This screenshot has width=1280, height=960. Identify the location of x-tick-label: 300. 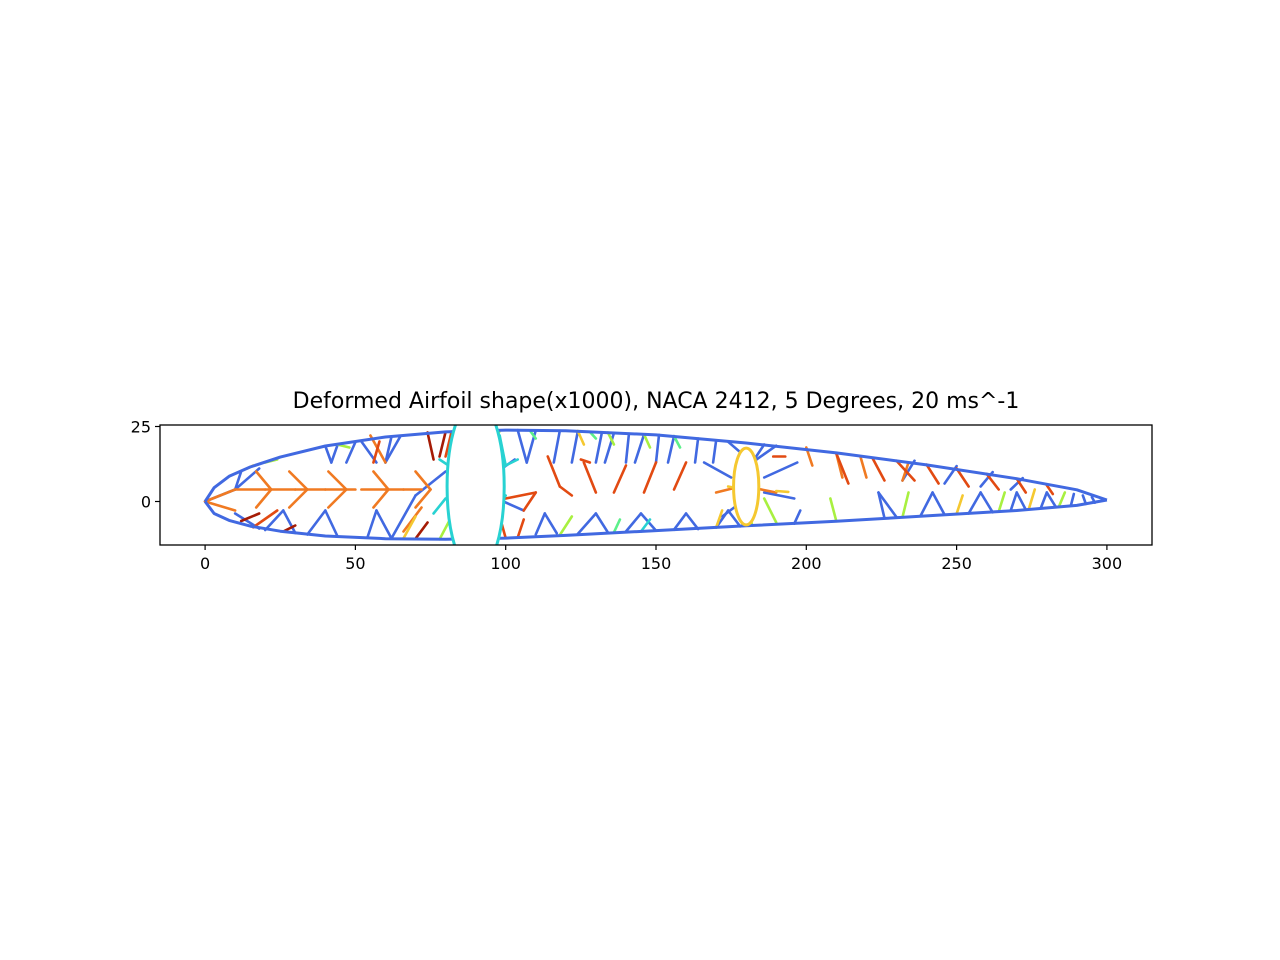
(1107, 563).